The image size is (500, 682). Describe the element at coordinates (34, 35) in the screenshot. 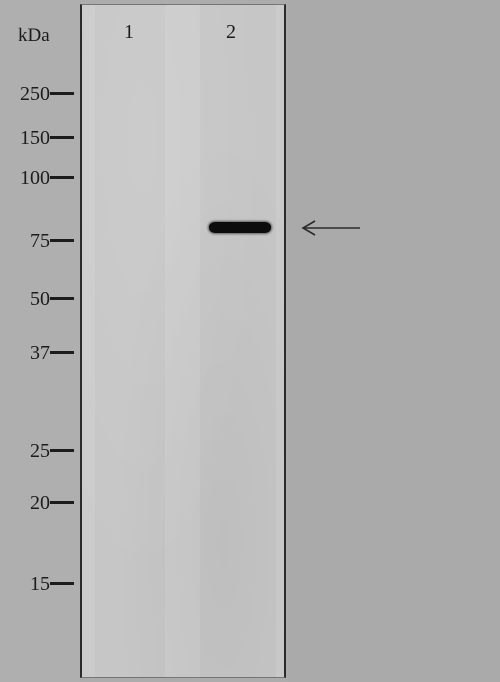

I see `unit-label: kDa` at that location.